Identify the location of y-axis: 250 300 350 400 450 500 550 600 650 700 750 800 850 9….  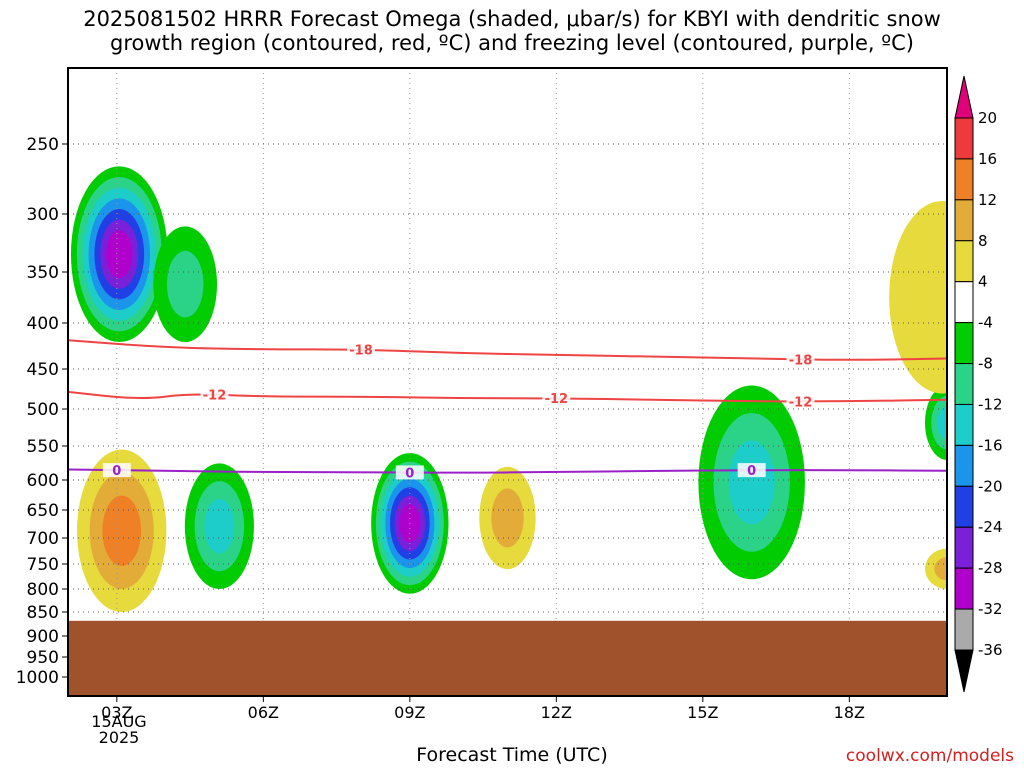
(42, 411).